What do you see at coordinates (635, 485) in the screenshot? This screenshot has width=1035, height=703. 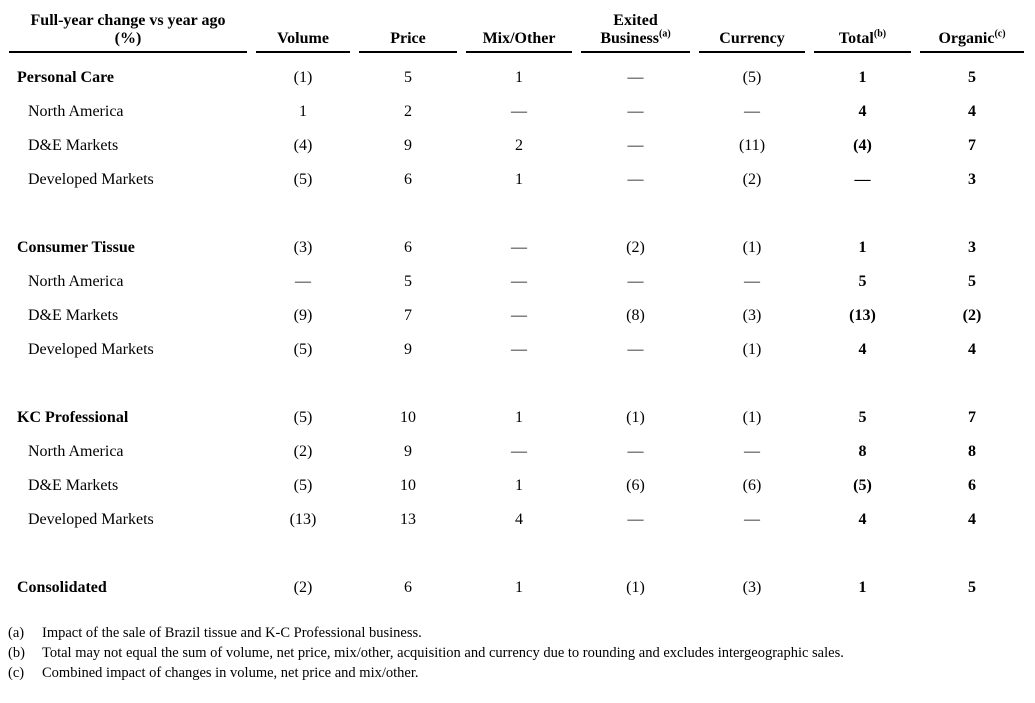 I see `cell-value: (6)` at bounding box center [635, 485].